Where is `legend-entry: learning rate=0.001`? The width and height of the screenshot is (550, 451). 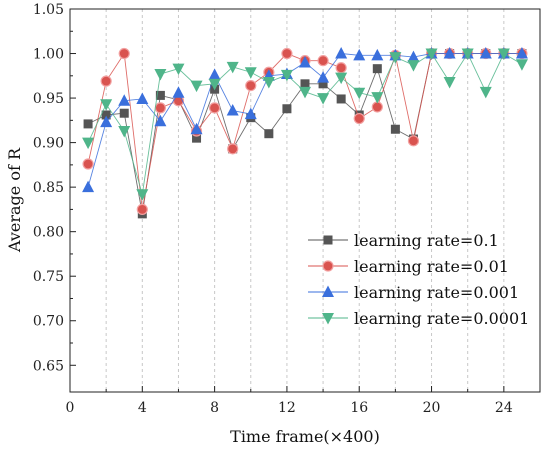
legend-entry: learning rate=0.001 is located at coordinates (413, 292).